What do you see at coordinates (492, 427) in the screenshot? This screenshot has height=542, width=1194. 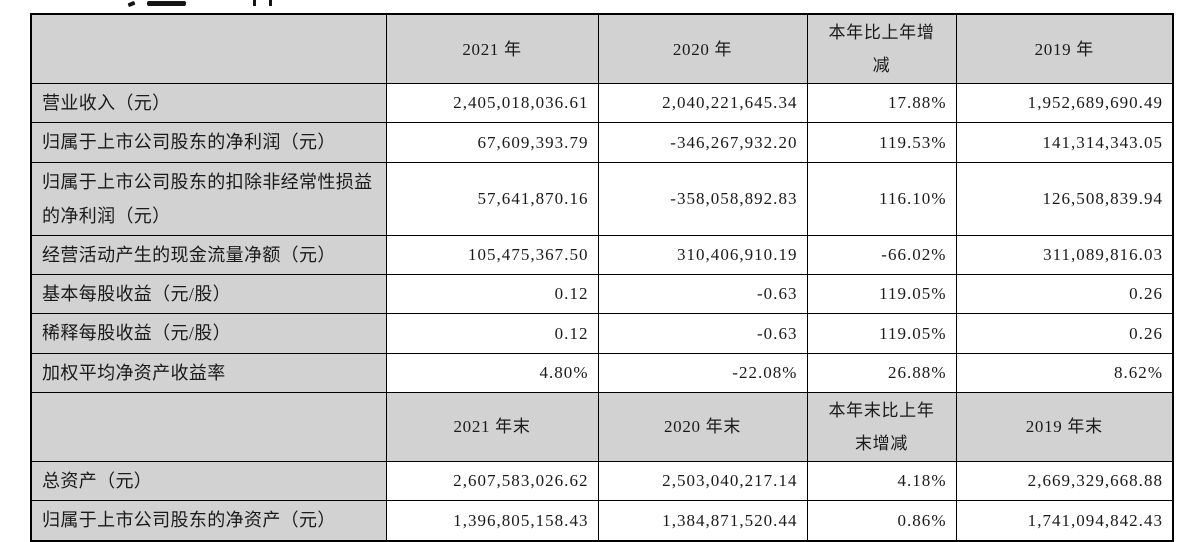 I see `col-header-2021-end: 2021 年末` at bounding box center [492, 427].